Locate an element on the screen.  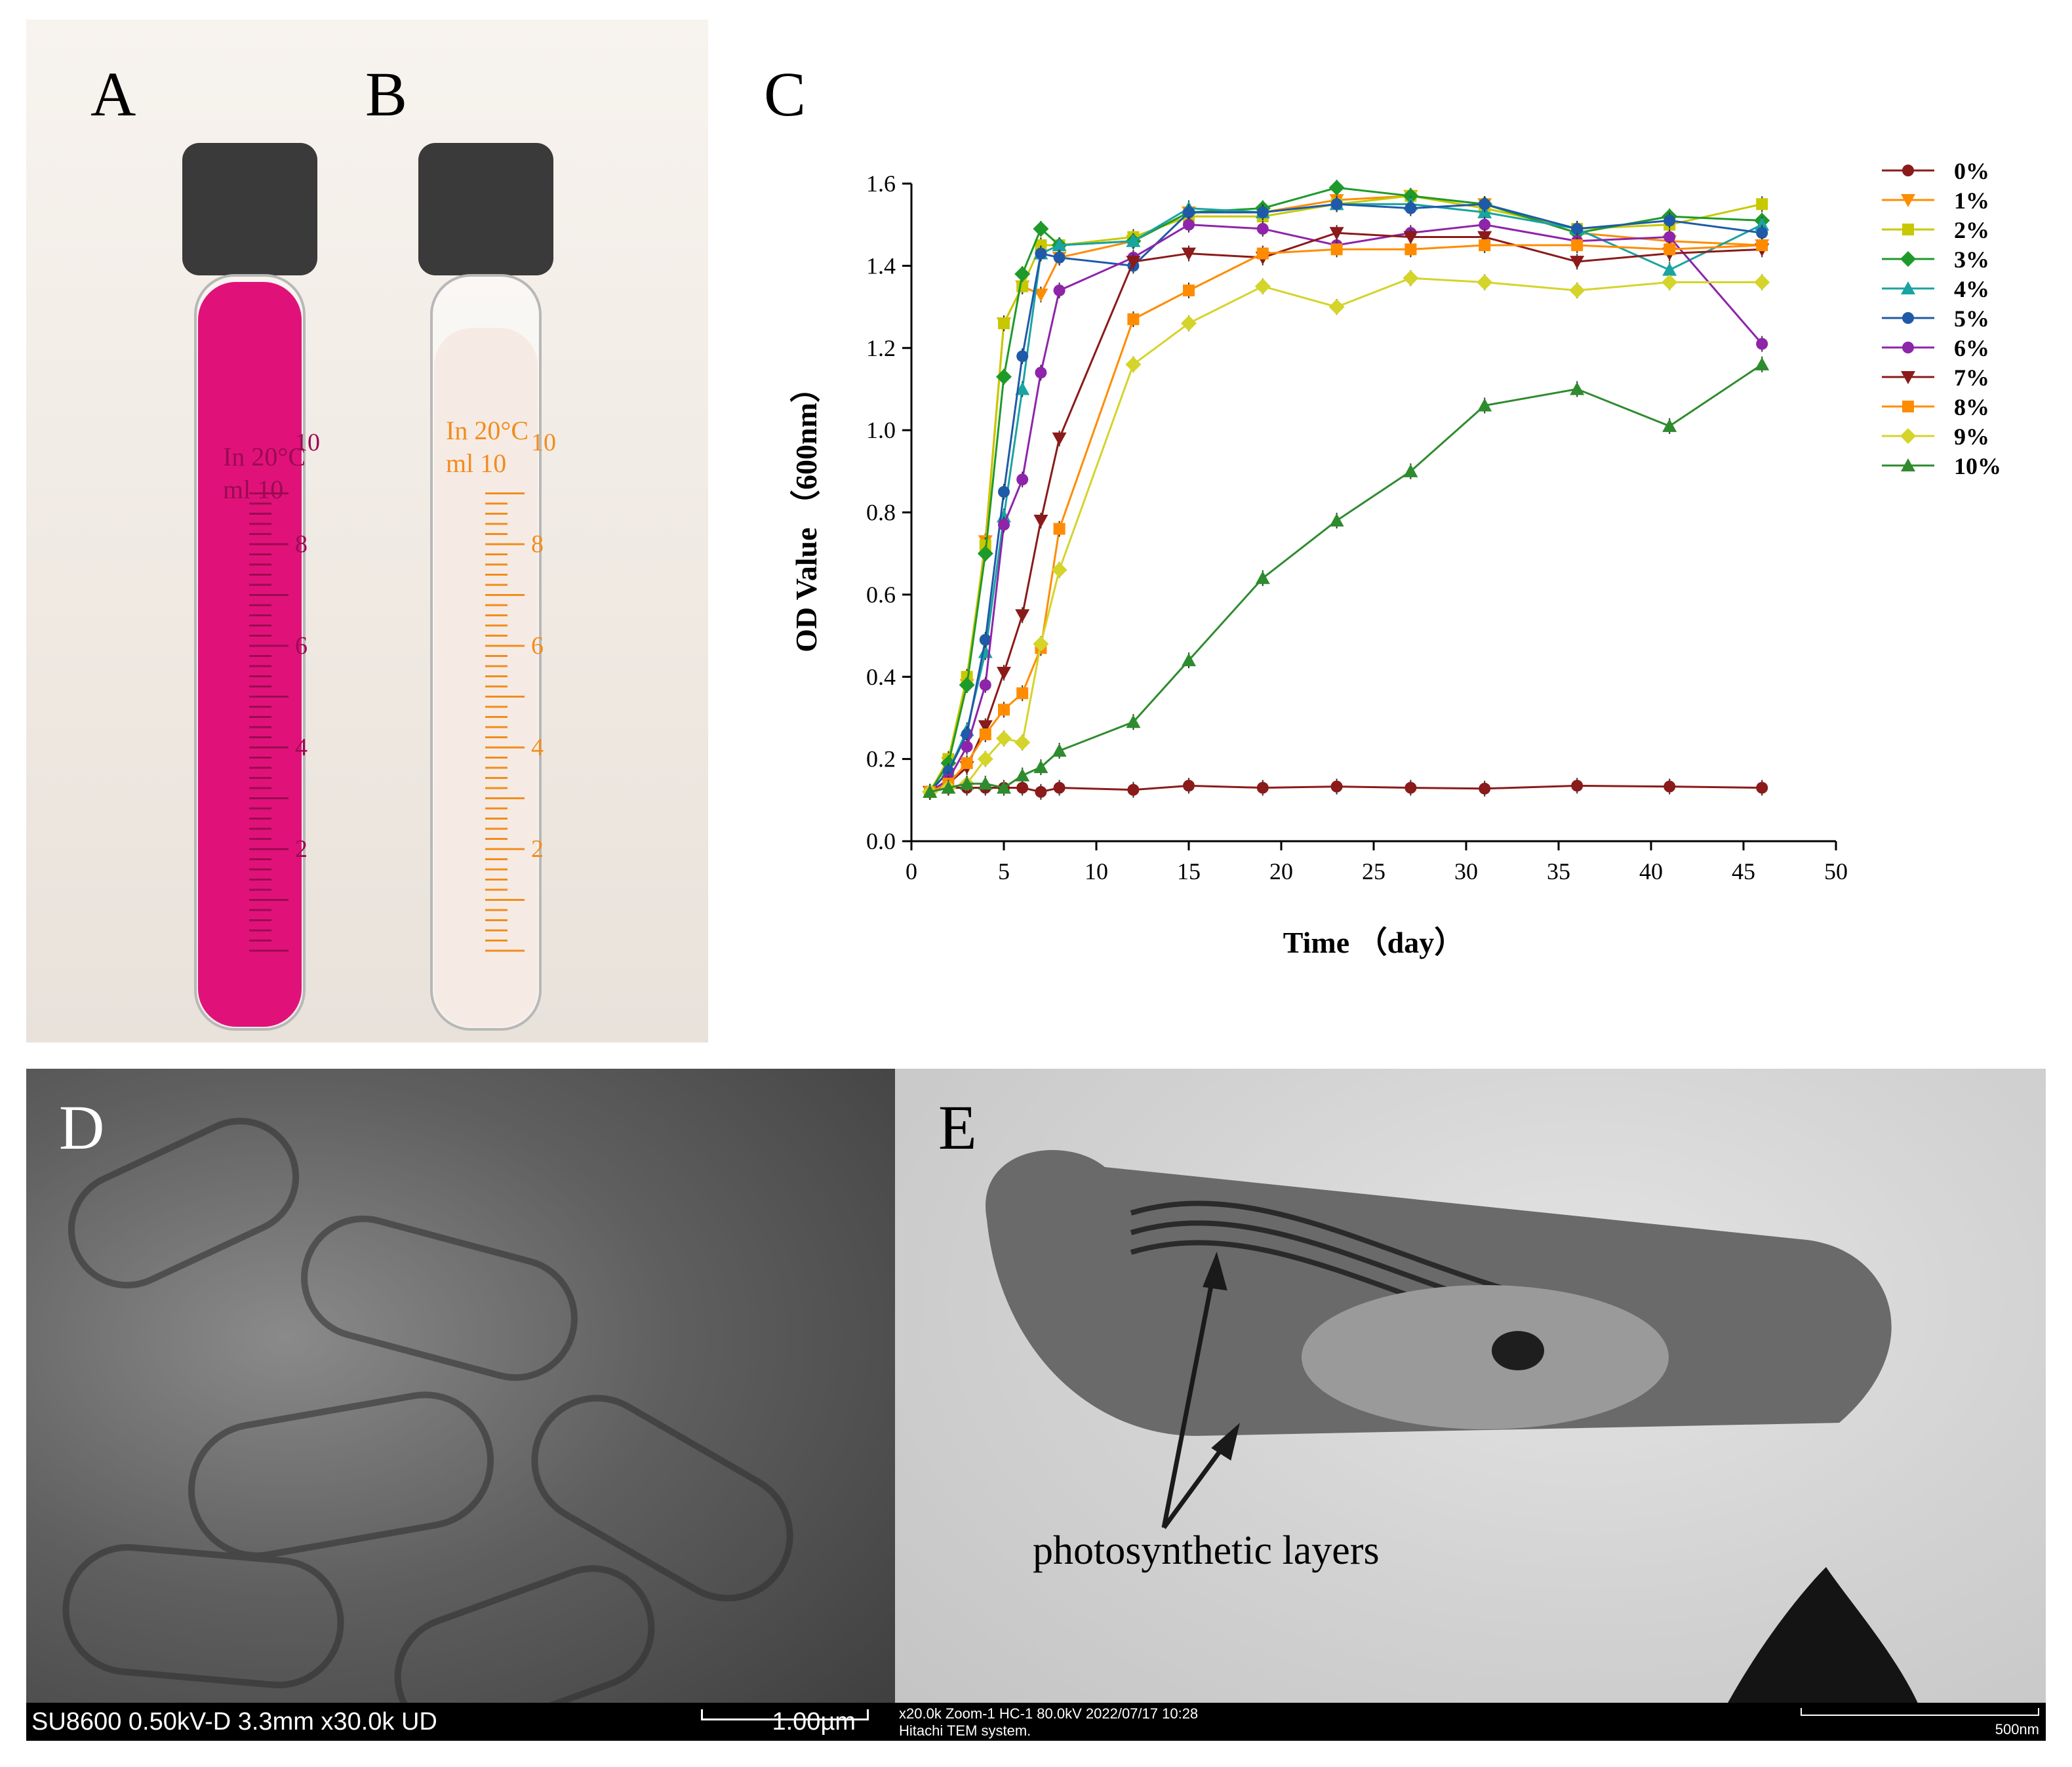
legend-label-8pct: 8% is located at coordinates (1972, 407).